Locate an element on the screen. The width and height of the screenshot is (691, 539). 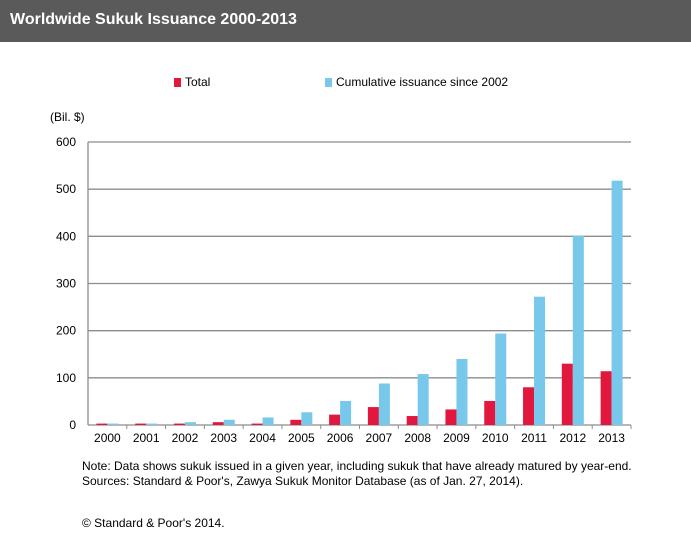
y-tick-label: 200 is located at coordinates (66, 331).